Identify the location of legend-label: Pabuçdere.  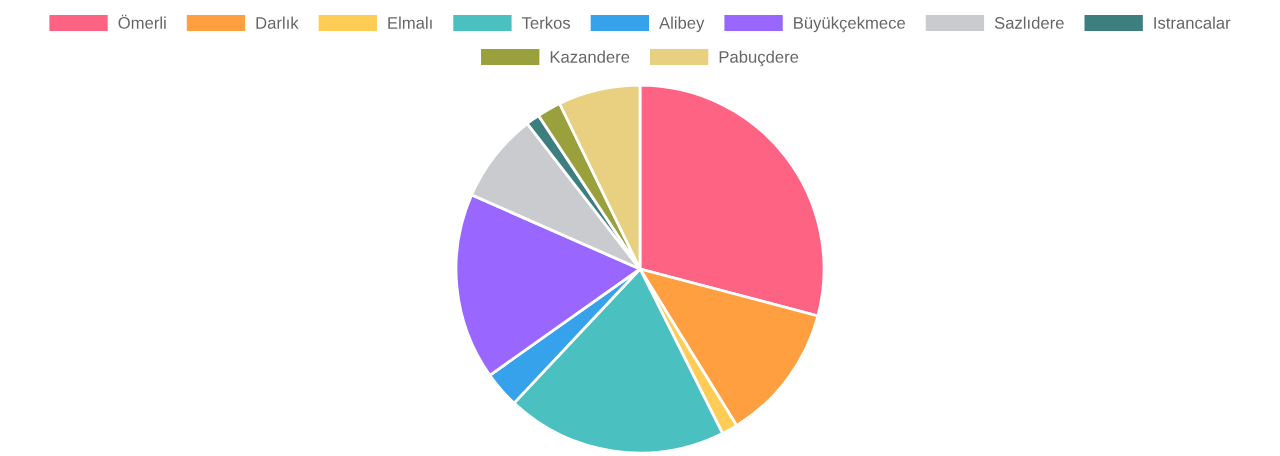
(759, 58).